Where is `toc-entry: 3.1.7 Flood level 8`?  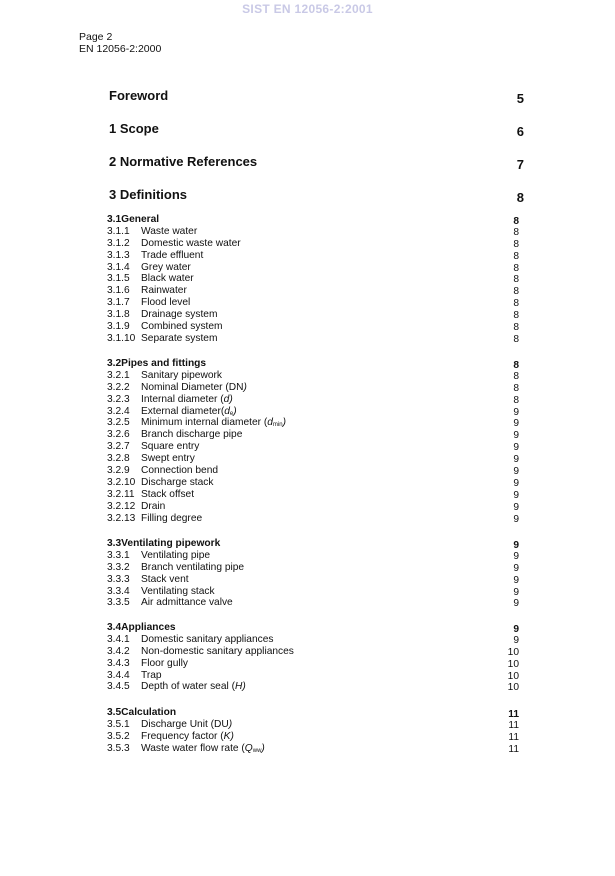 toc-entry: 3.1.7 Flood level 8 is located at coordinates (313, 303).